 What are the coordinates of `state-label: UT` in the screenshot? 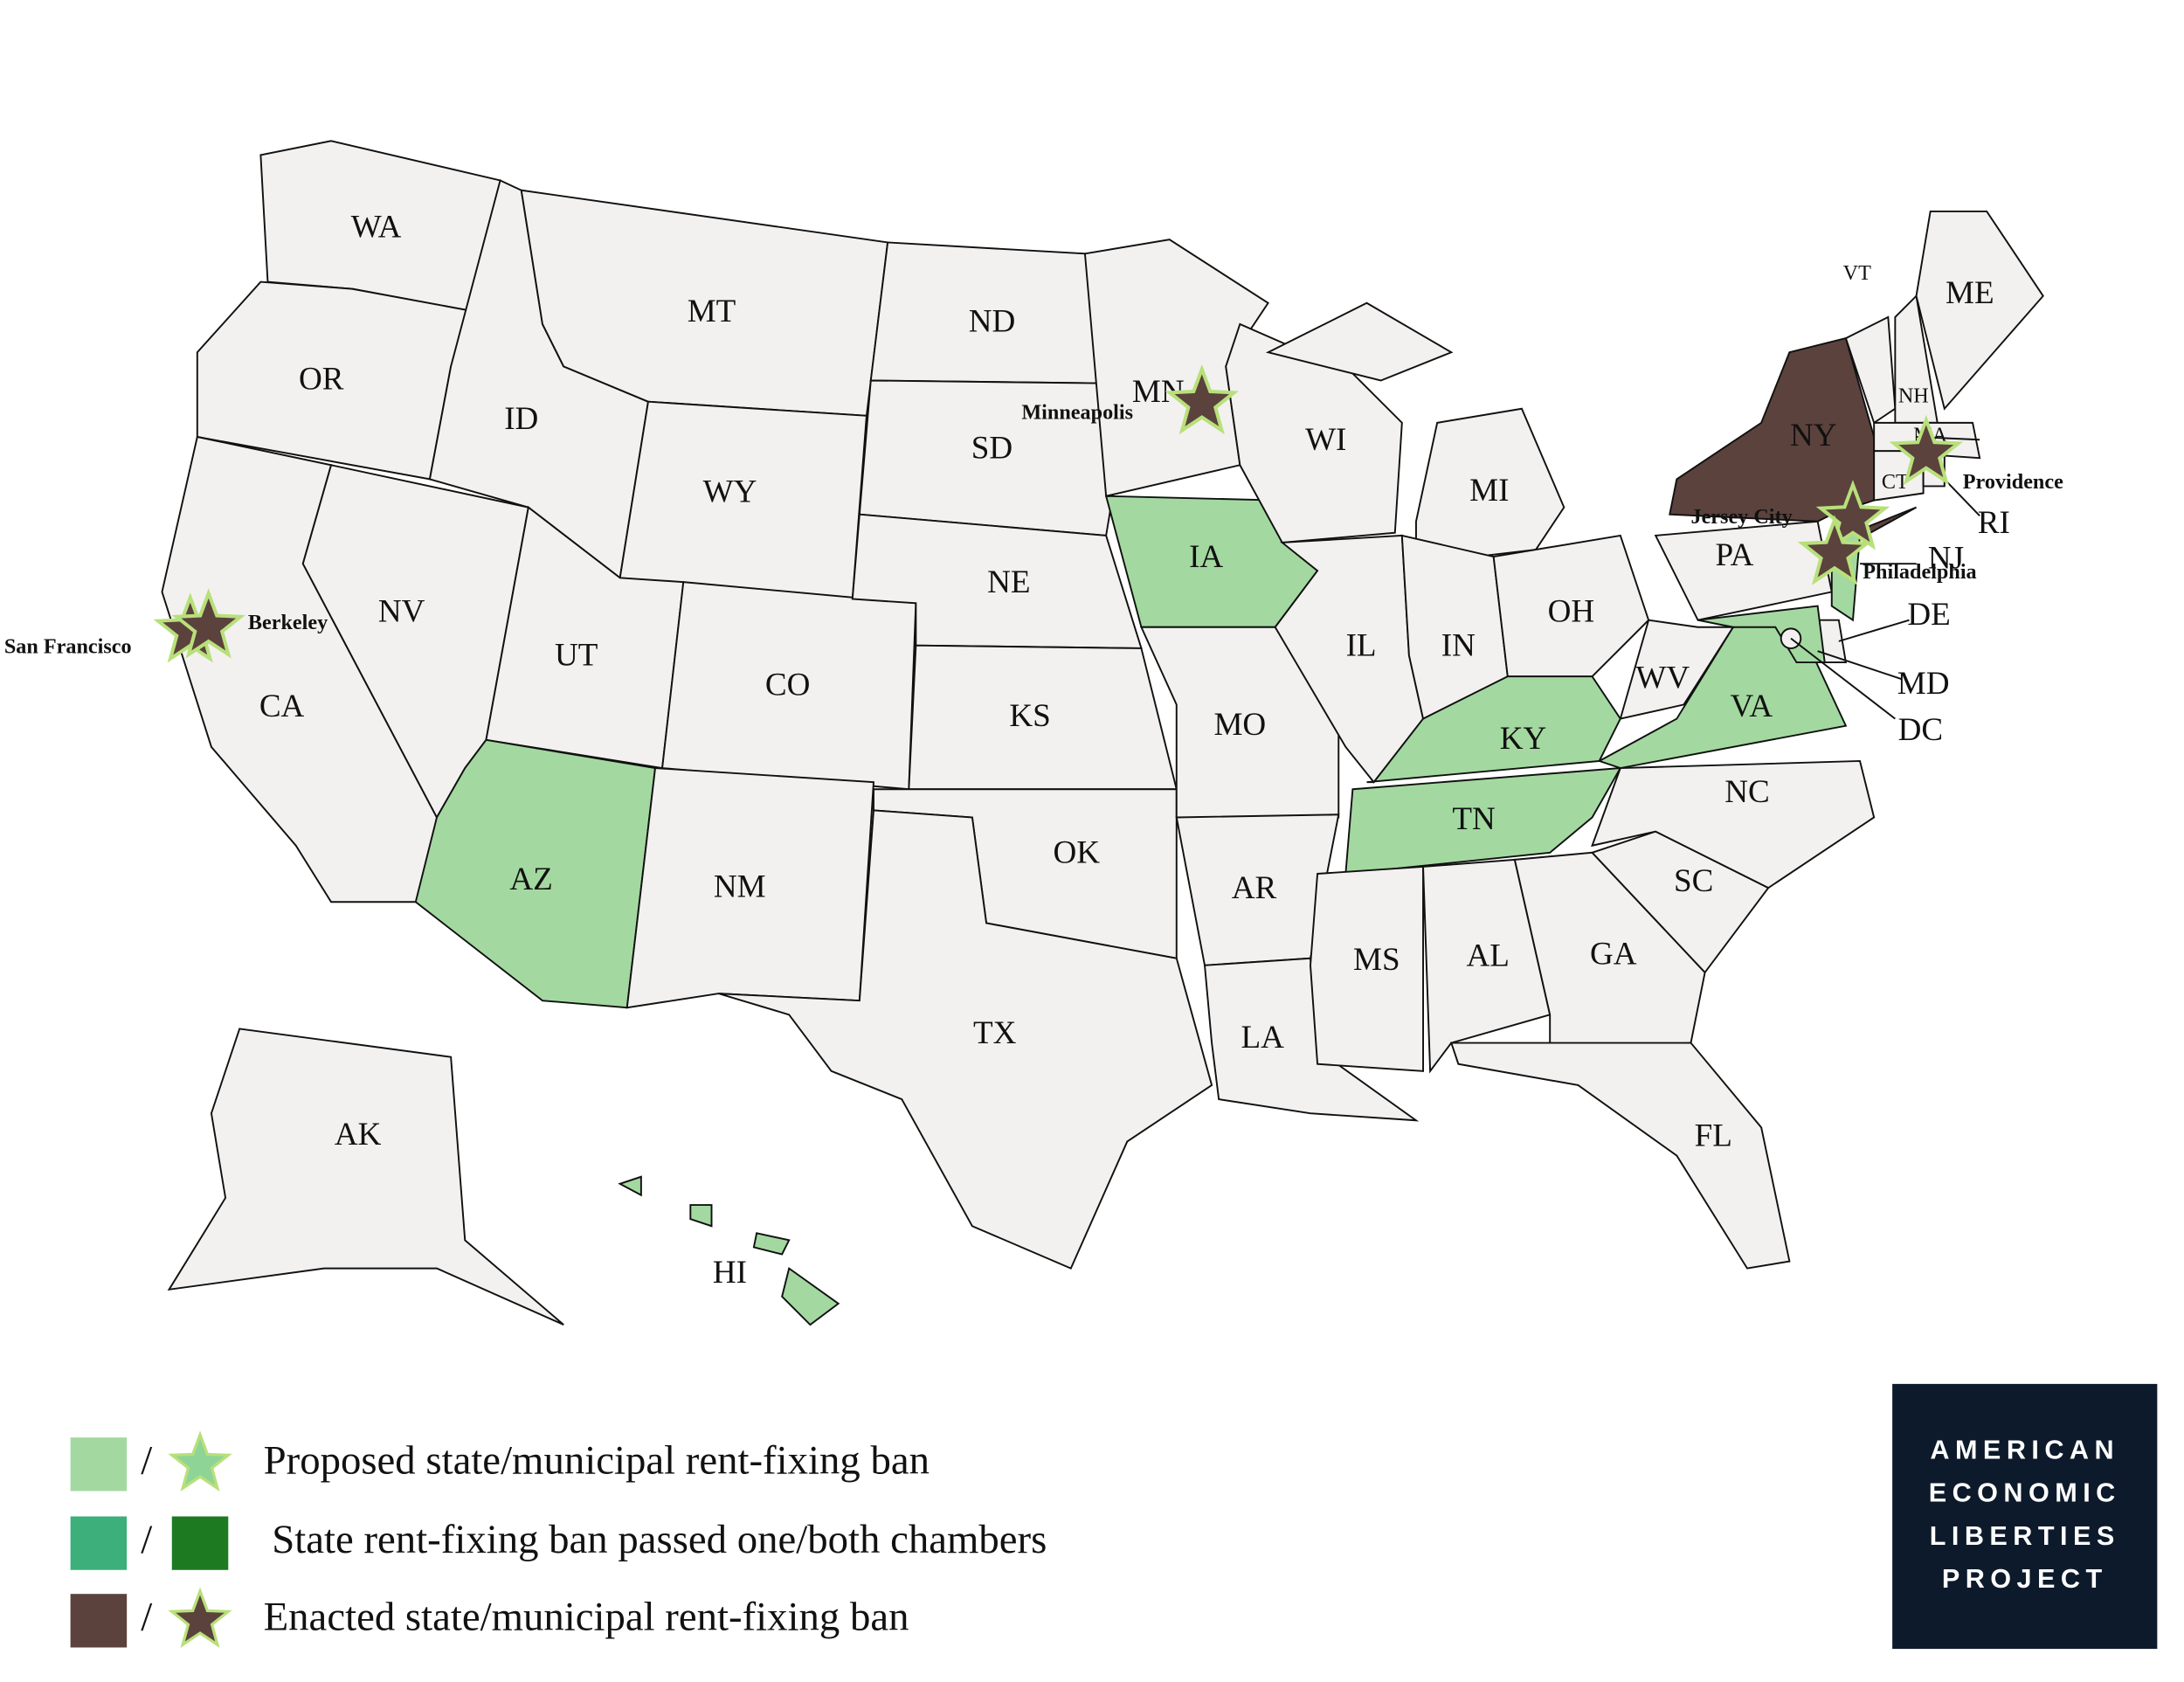 It's located at (576, 656).